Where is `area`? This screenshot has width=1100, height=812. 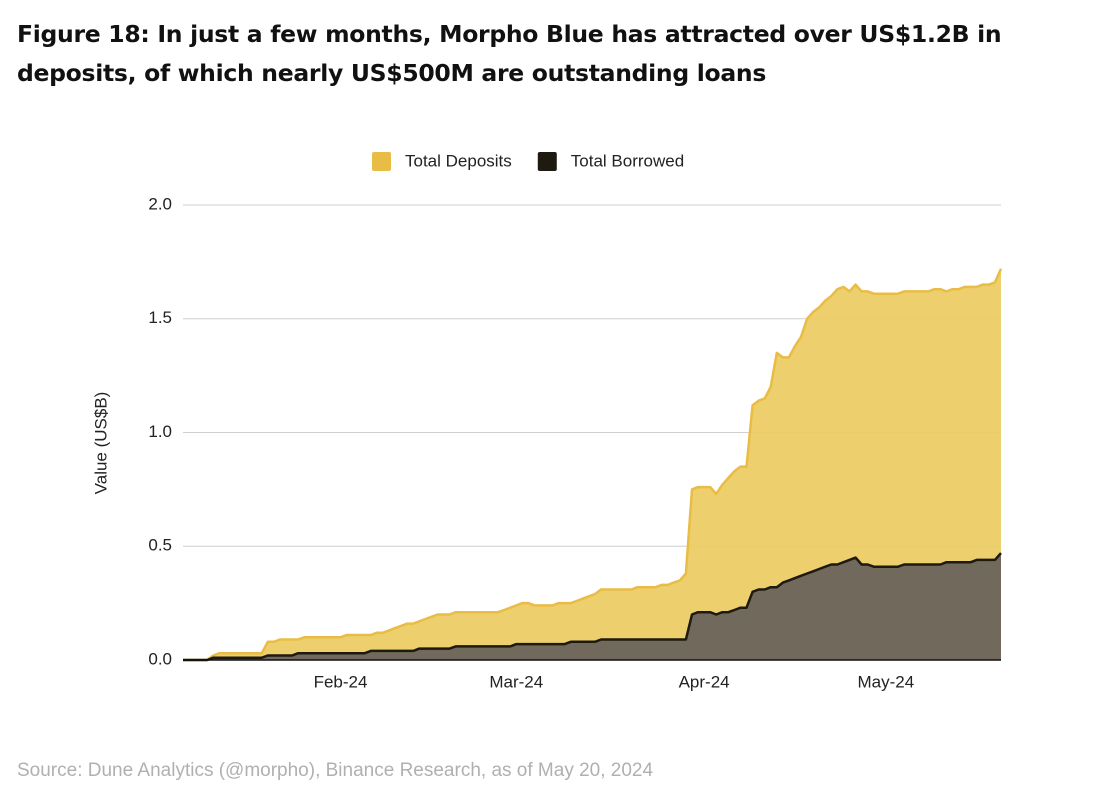 area is located at coordinates (592, 606).